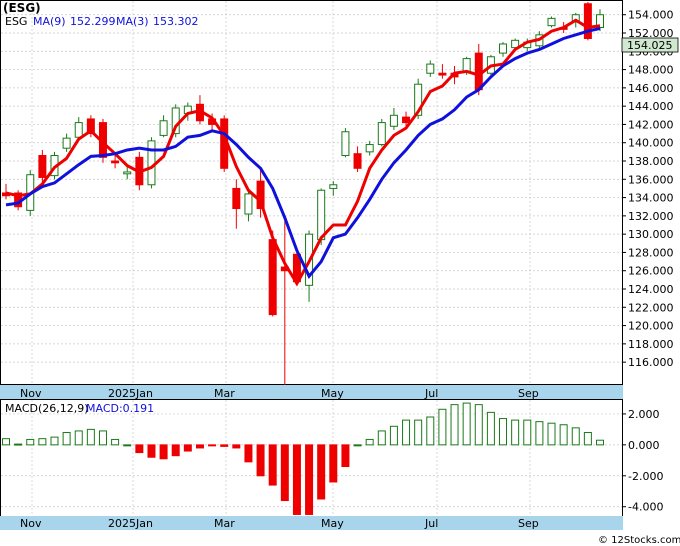 This screenshot has height=546, width=680. I want to click on macd-tick-label: 2.000, so click(644, 414).